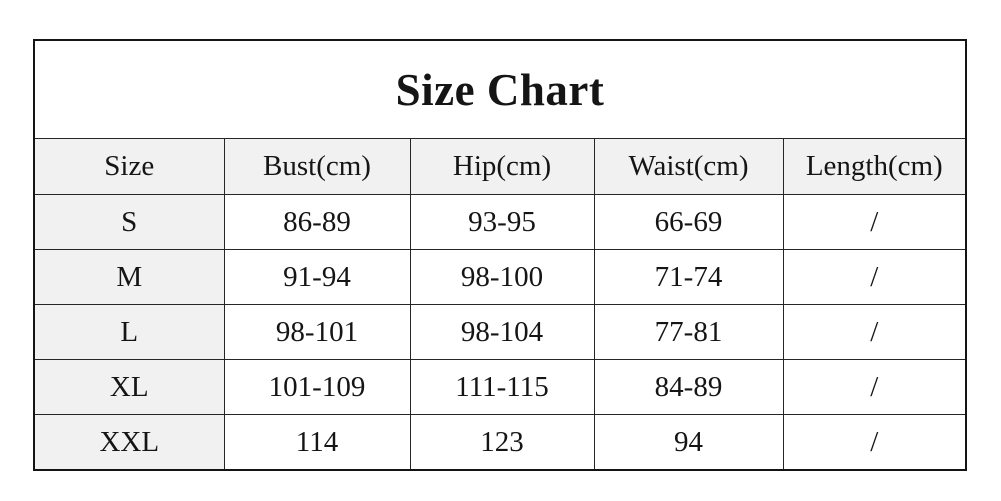 The image size is (1001, 501). What do you see at coordinates (688, 387) in the screenshot?
I see `cell-waist: 84-89` at bounding box center [688, 387].